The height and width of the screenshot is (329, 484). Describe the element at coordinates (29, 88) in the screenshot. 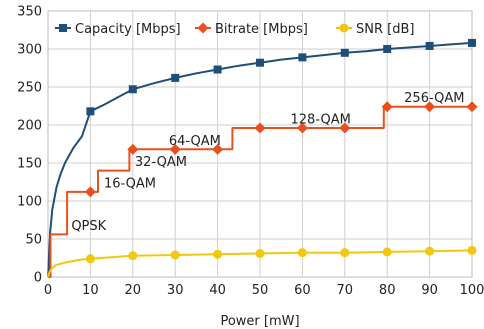

I see `y-tick-label: 250` at that location.